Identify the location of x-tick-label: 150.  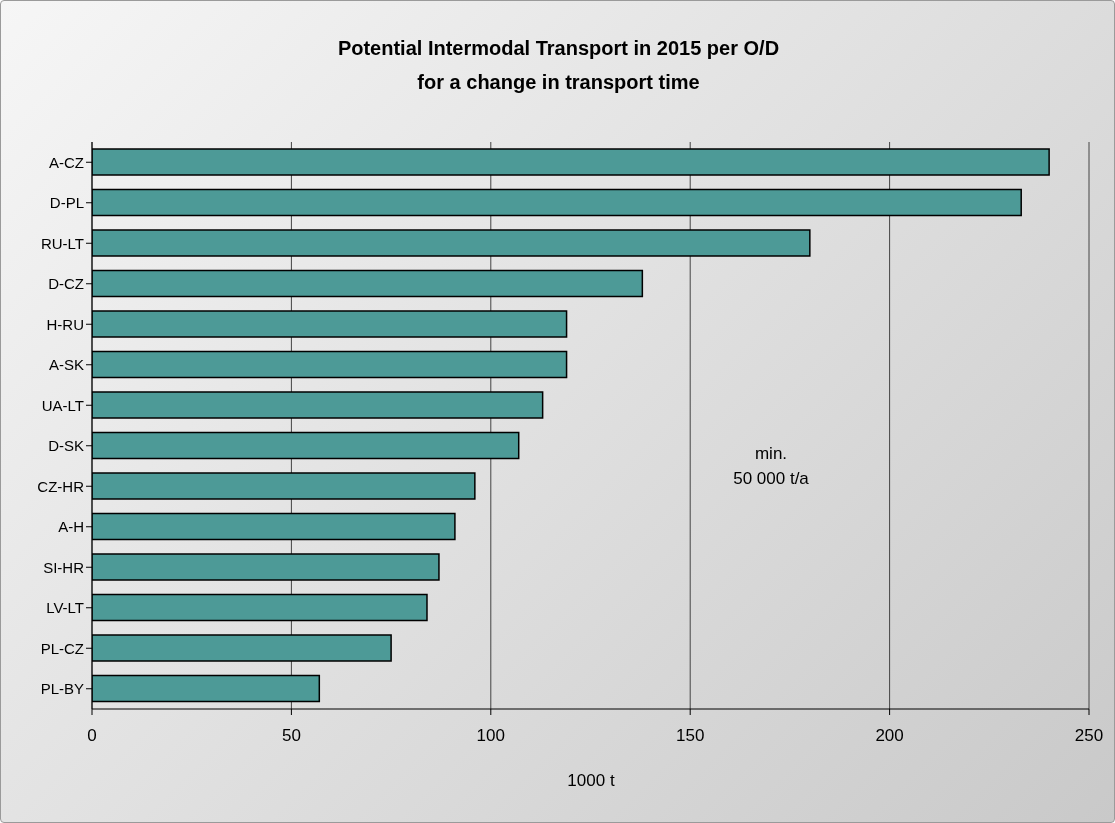
(690, 736).